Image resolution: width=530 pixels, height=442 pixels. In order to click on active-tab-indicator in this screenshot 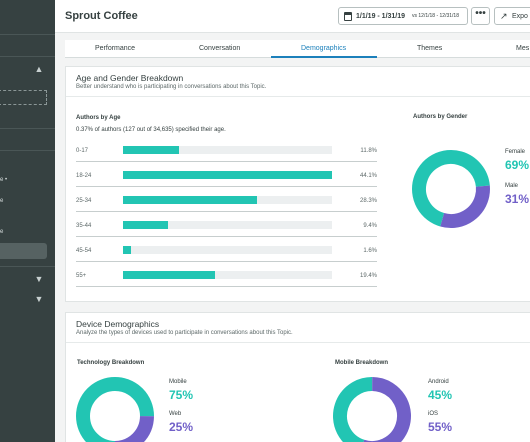, I will do `click(324, 57)`.